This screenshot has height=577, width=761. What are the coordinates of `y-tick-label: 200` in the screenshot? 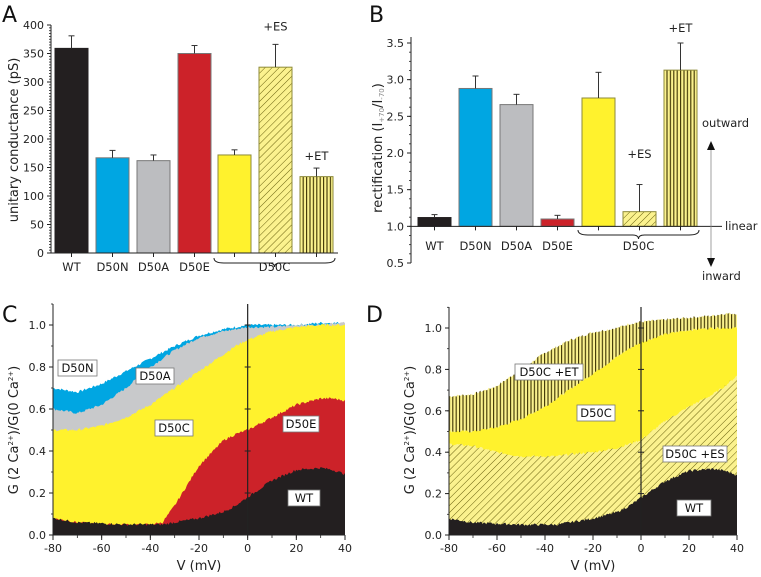 It's located at (33, 139).